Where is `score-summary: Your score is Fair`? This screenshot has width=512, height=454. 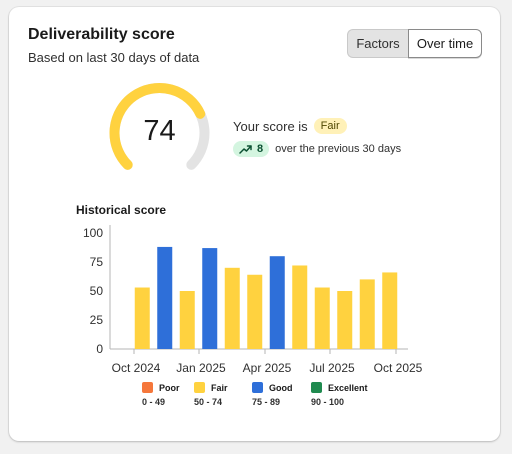 score-summary: Your score is Fair is located at coordinates (290, 126).